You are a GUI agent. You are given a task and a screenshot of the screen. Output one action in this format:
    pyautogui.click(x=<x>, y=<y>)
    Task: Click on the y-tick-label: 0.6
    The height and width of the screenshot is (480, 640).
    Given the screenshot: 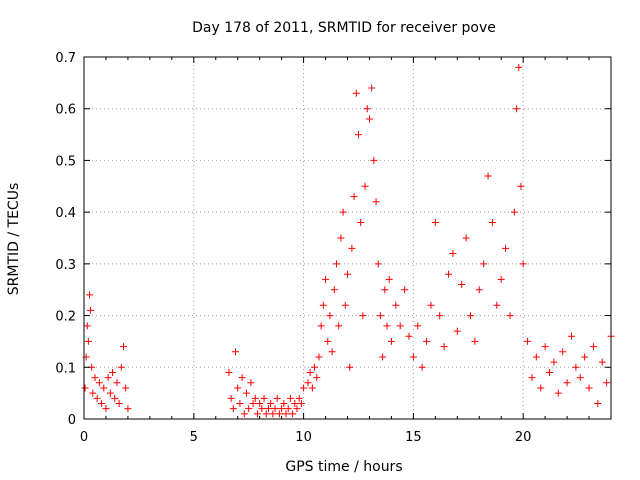 What is the action you would take?
    pyautogui.click(x=65, y=110)
    